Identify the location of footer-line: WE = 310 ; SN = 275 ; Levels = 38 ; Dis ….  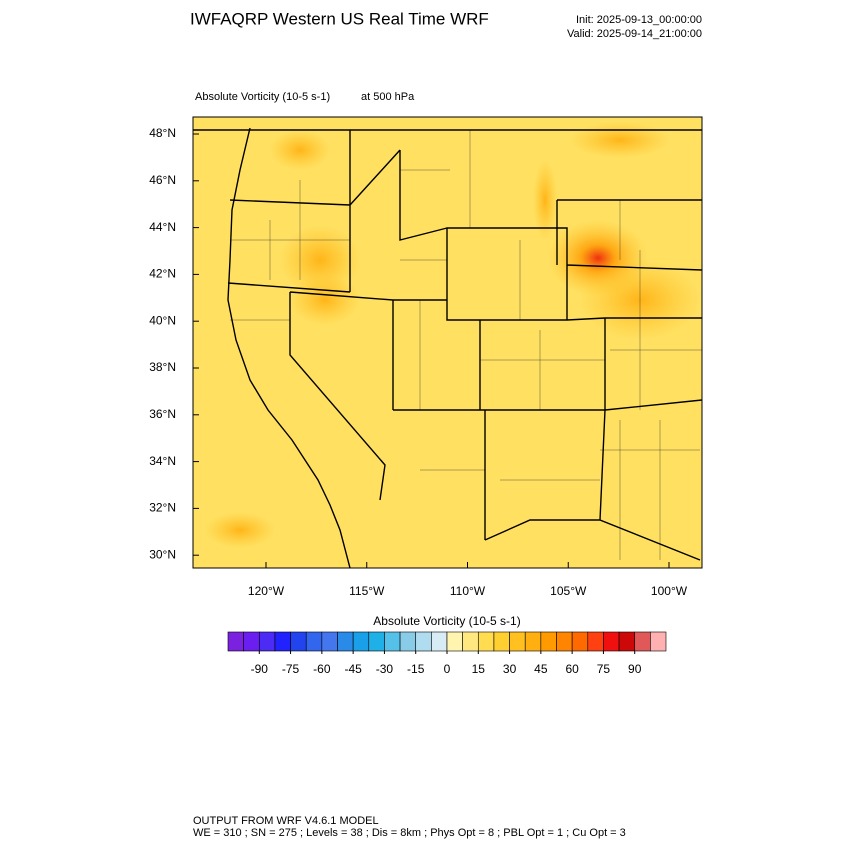
(409, 833).